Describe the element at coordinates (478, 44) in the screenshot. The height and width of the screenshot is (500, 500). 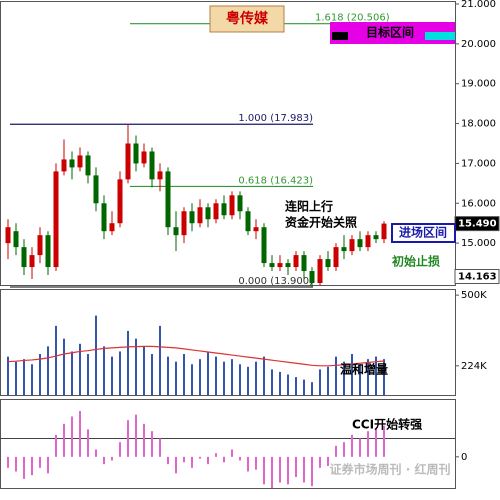
I see `y-tick-label: 20.000` at that location.